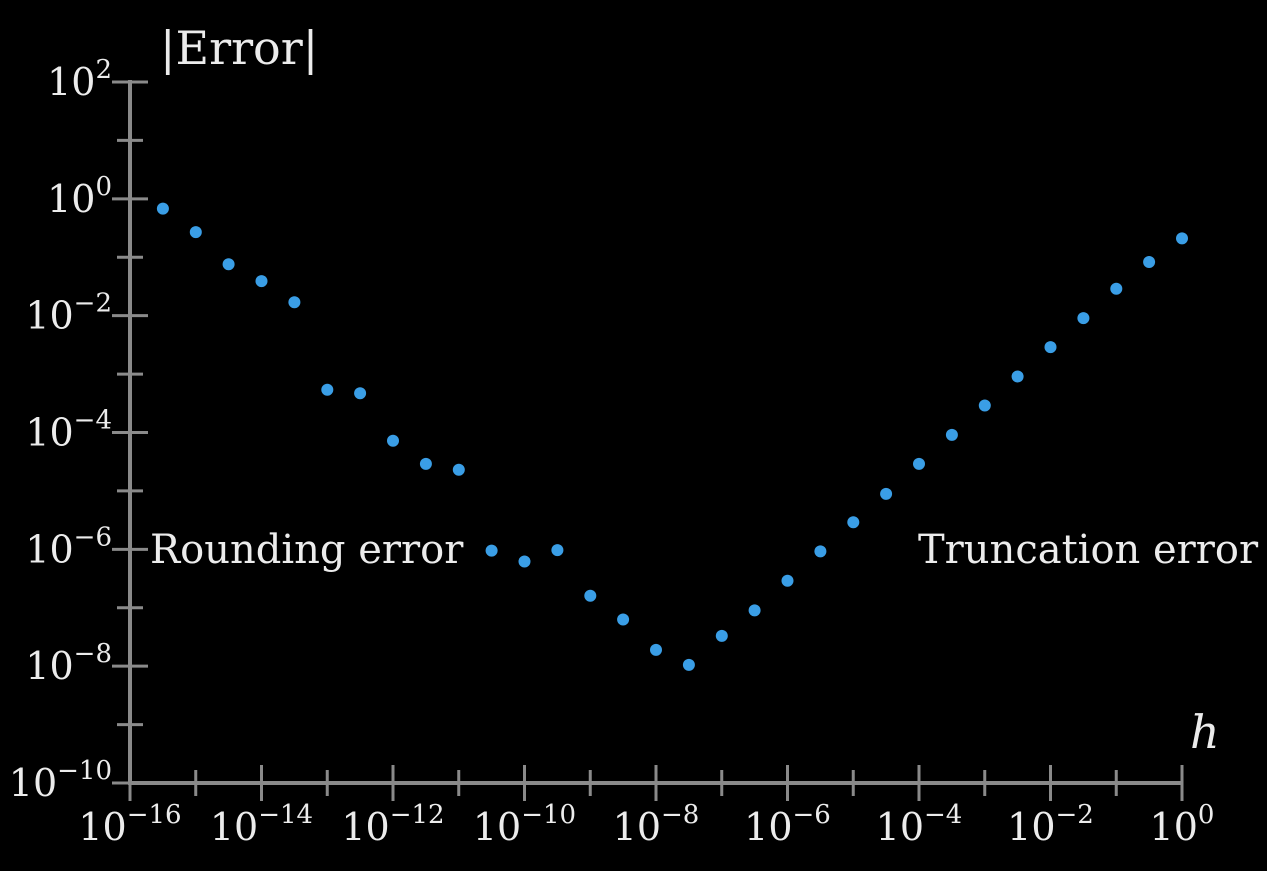  What do you see at coordinates (656, 824) in the screenshot?
I see `x-tick-label: 10⁻⁸` at bounding box center [656, 824].